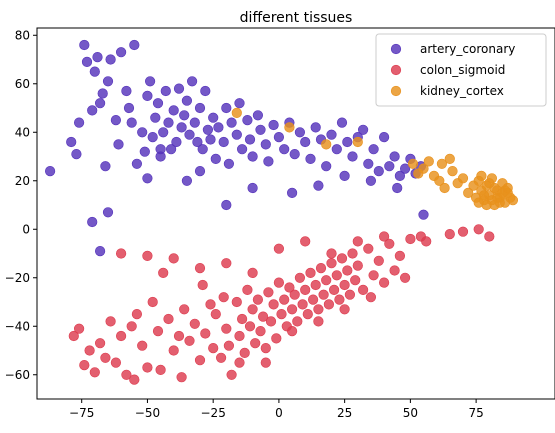 Image resolution: width=555 pixels, height=433 pixels. What do you see at coordinates (81, 413) in the screenshot?
I see `x-tick-label: −75` at bounding box center [81, 413].